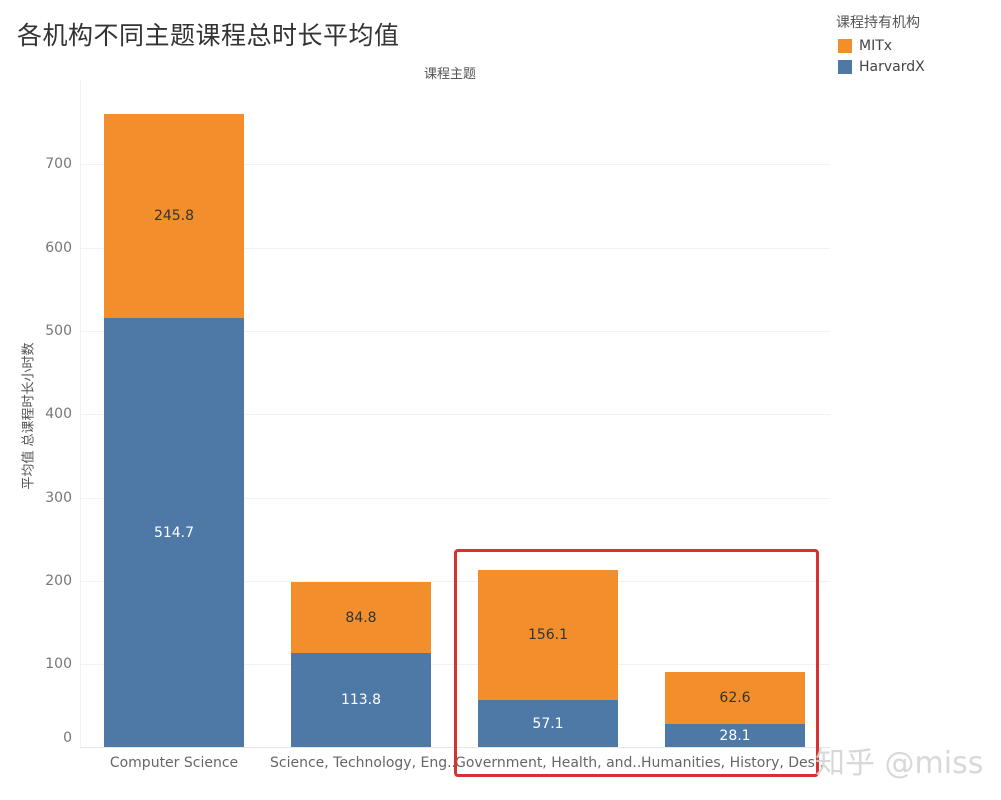 The image size is (1001, 800). I want to click on x-label-humanities-history: Humanities, History, Des.., so click(732, 763).